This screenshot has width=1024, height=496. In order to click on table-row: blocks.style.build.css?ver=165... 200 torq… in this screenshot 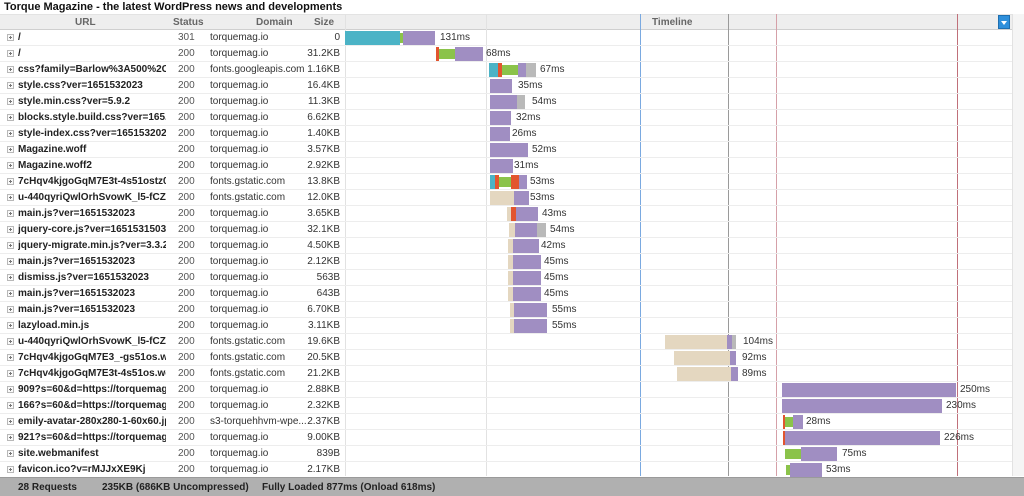, I will do `click(506, 118)`.